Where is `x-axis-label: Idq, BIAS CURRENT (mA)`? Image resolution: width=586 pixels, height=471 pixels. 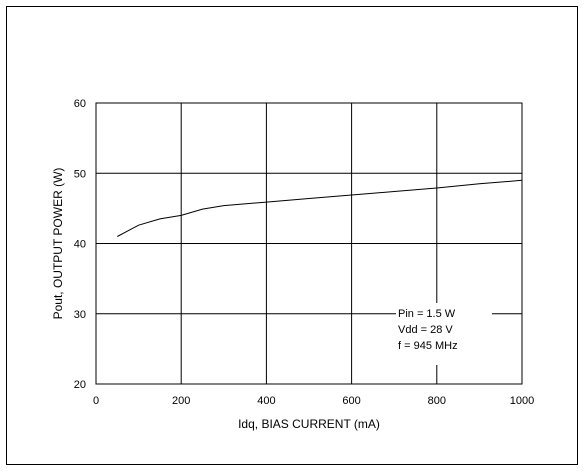 x-axis-label: Idq, BIAS CURRENT (mA) is located at coordinates (309, 424).